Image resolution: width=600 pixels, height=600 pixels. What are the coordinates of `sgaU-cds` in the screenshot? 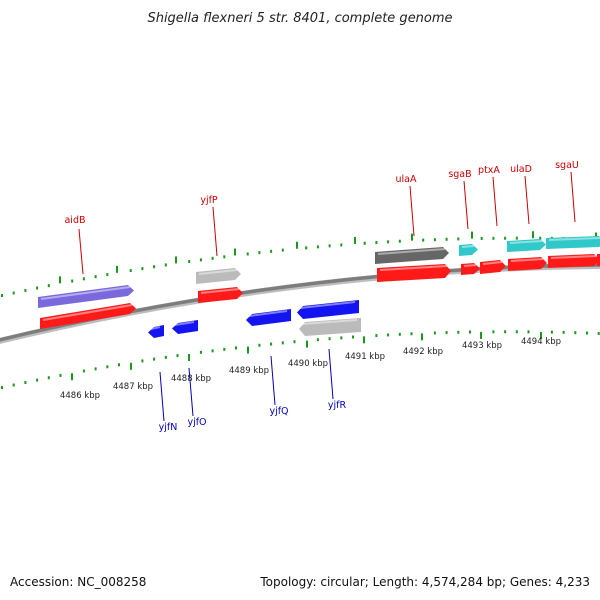 It's located at (574, 261).